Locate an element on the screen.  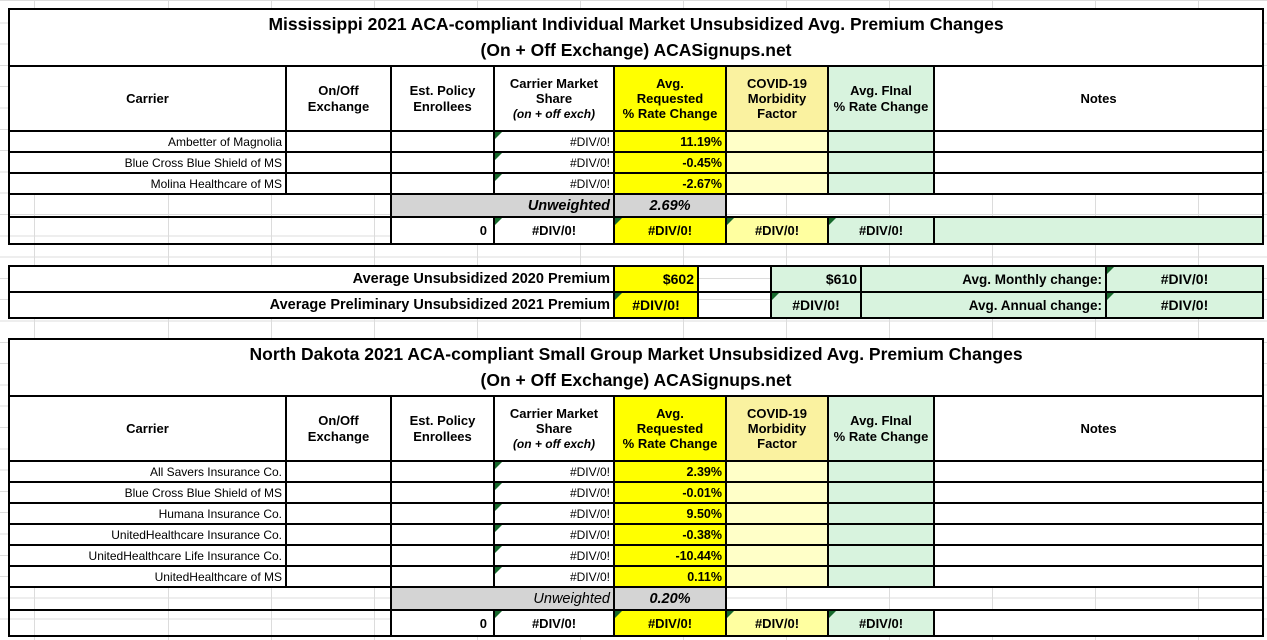
t1-row3-covid is located at coordinates (777, 183).